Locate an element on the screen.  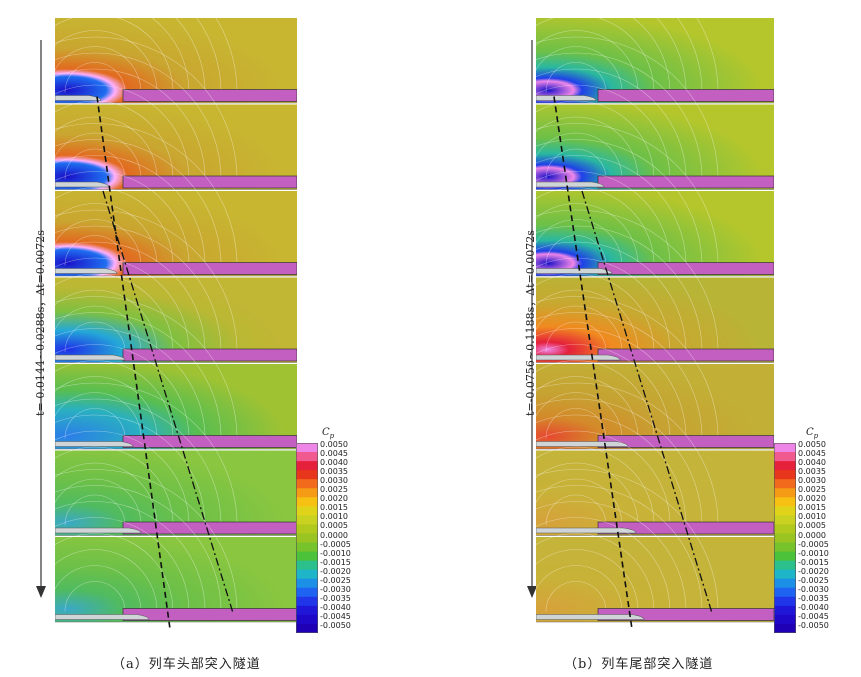
colorbar-b is located at coordinates (785, 538).